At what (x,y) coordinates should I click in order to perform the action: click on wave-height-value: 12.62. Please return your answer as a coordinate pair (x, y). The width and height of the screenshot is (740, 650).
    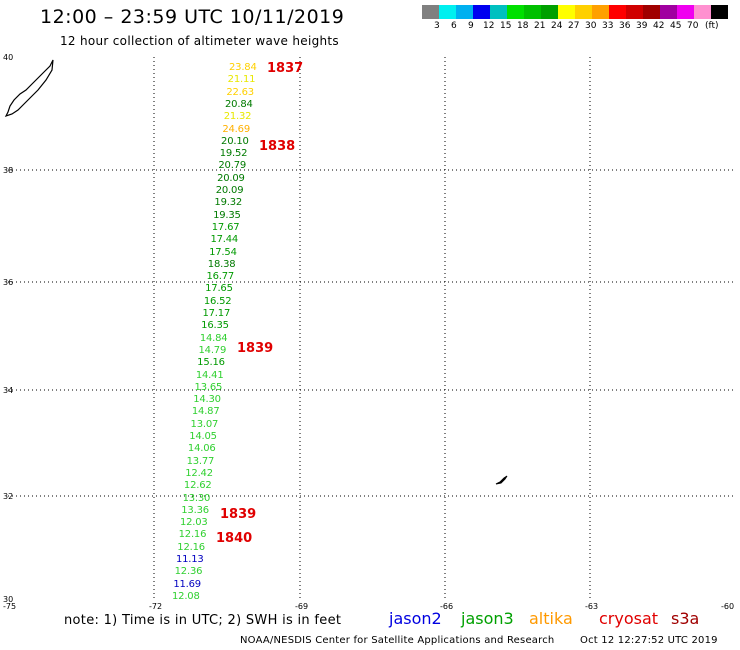
    Looking at the image, I should click on (197, 486).